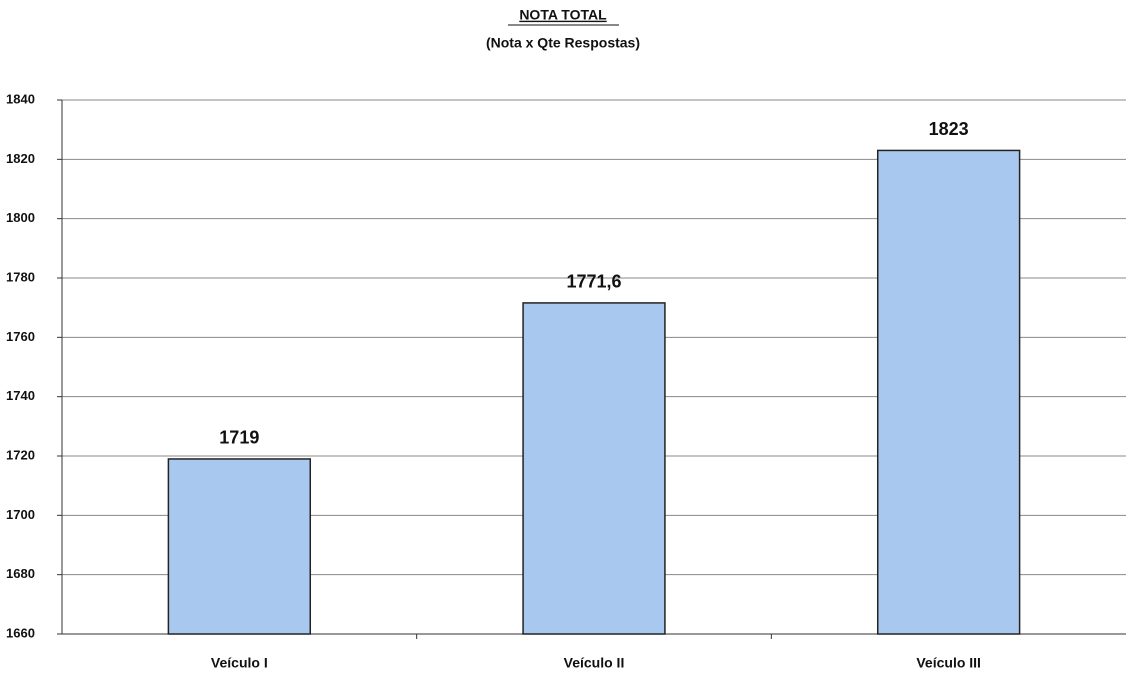  What do you see at coordinates (563, 43) in the screenshot?
I see `chart-subtitle: (Nota x Qte Respostas)` at bounding box center [563, 43].